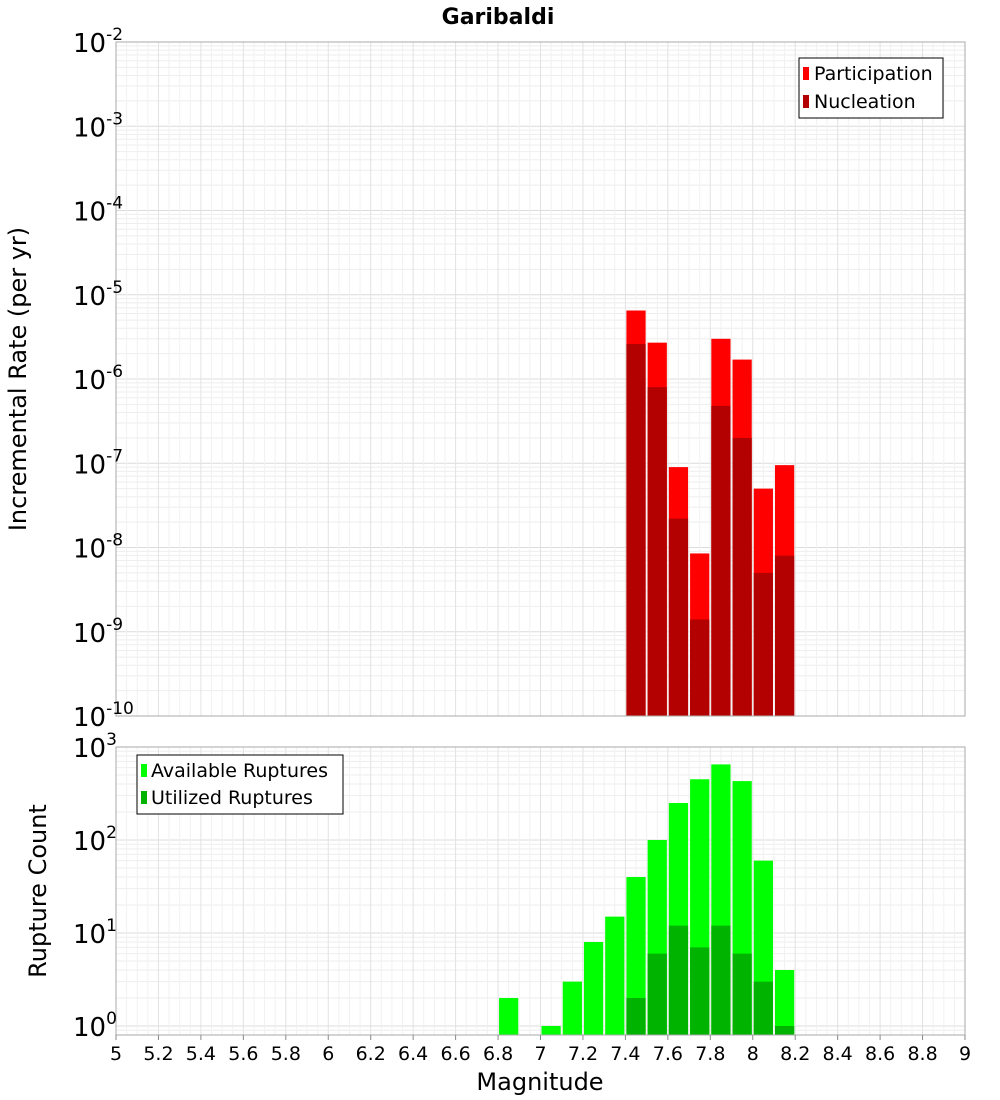  Describe the element at coordinates (111, 926) in the screenshot. I see `y-tick-exponent: 1` at that location.